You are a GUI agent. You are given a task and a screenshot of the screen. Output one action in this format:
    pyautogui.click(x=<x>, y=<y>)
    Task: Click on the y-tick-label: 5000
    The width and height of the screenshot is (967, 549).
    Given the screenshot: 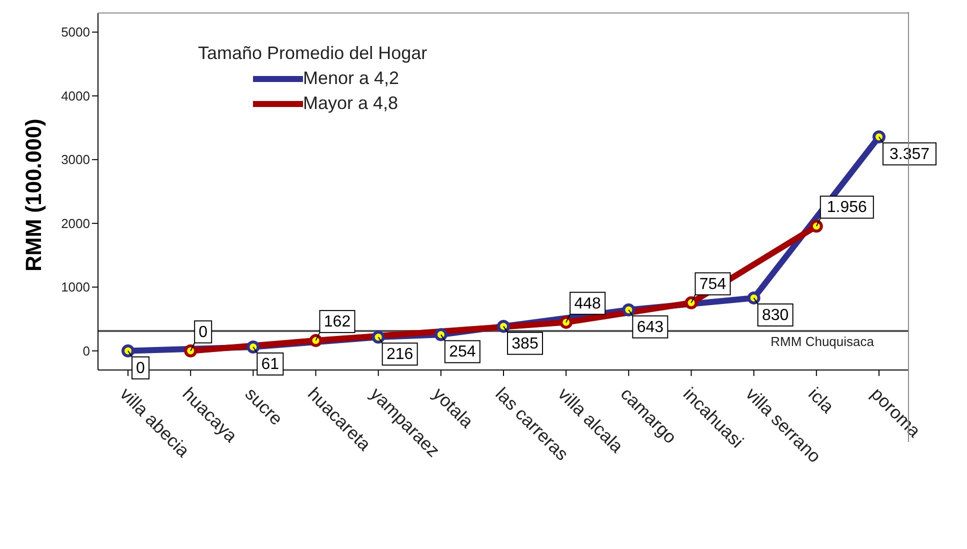 What is the action you would take?
    pyautogui.click(x=75, y=32)
    